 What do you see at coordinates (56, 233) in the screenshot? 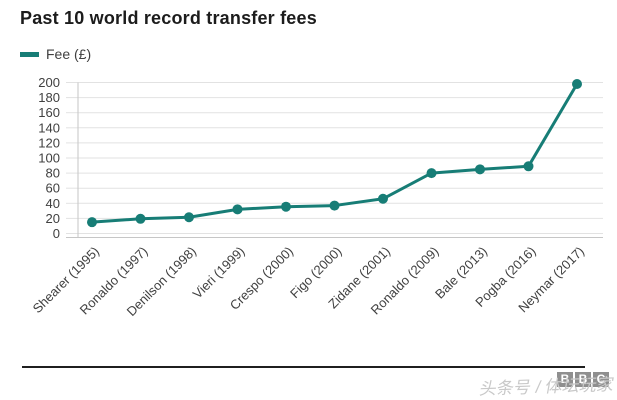
I see `y-axis-label: 0` at bounding box center [56, 233].